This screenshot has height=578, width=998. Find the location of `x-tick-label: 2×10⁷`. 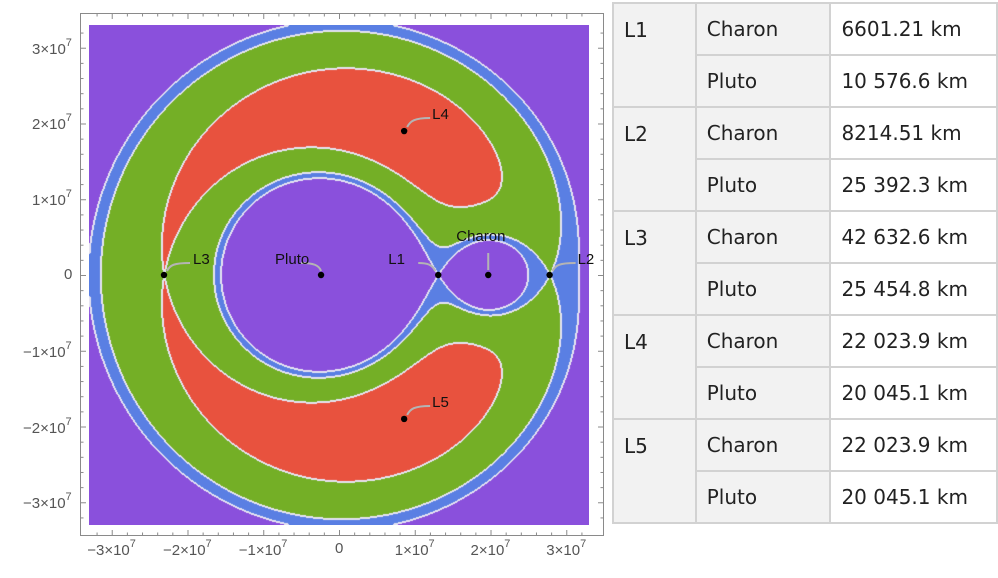

x-tick-label: 2×10⁷ is located at coordinates (490, 548).